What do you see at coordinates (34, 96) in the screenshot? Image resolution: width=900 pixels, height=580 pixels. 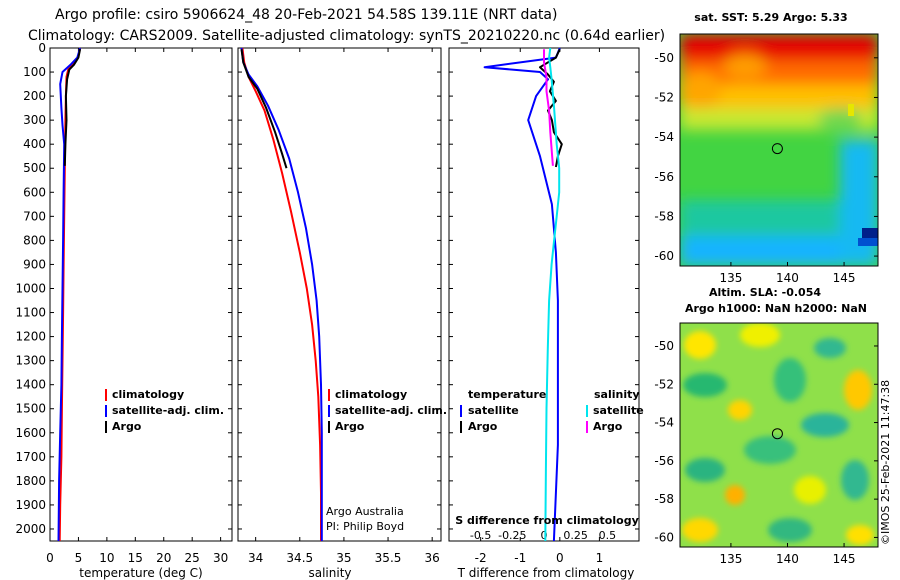 I see `depth-tick-label: 200` at bounding box center [34, 96].